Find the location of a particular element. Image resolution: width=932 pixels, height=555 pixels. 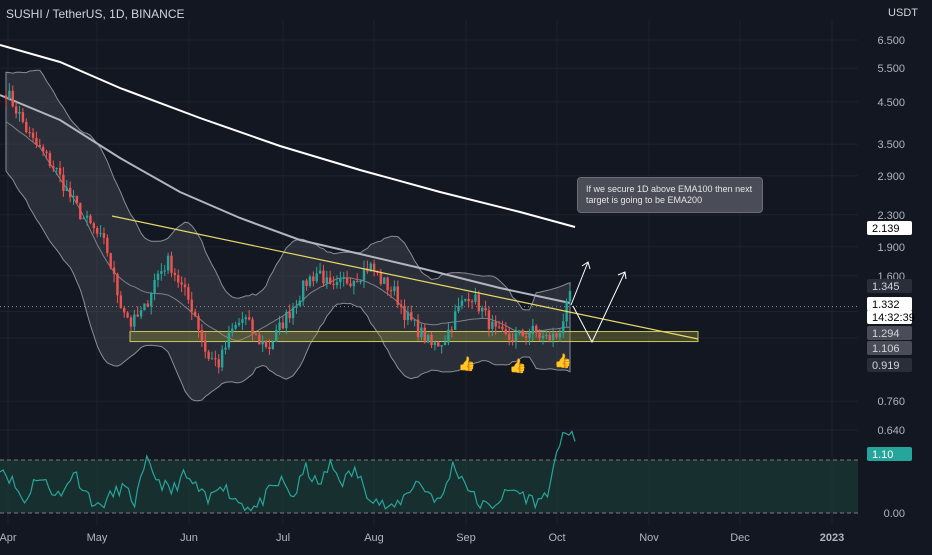

price-label: 14:32:39 is located at coordinates (893, 318).